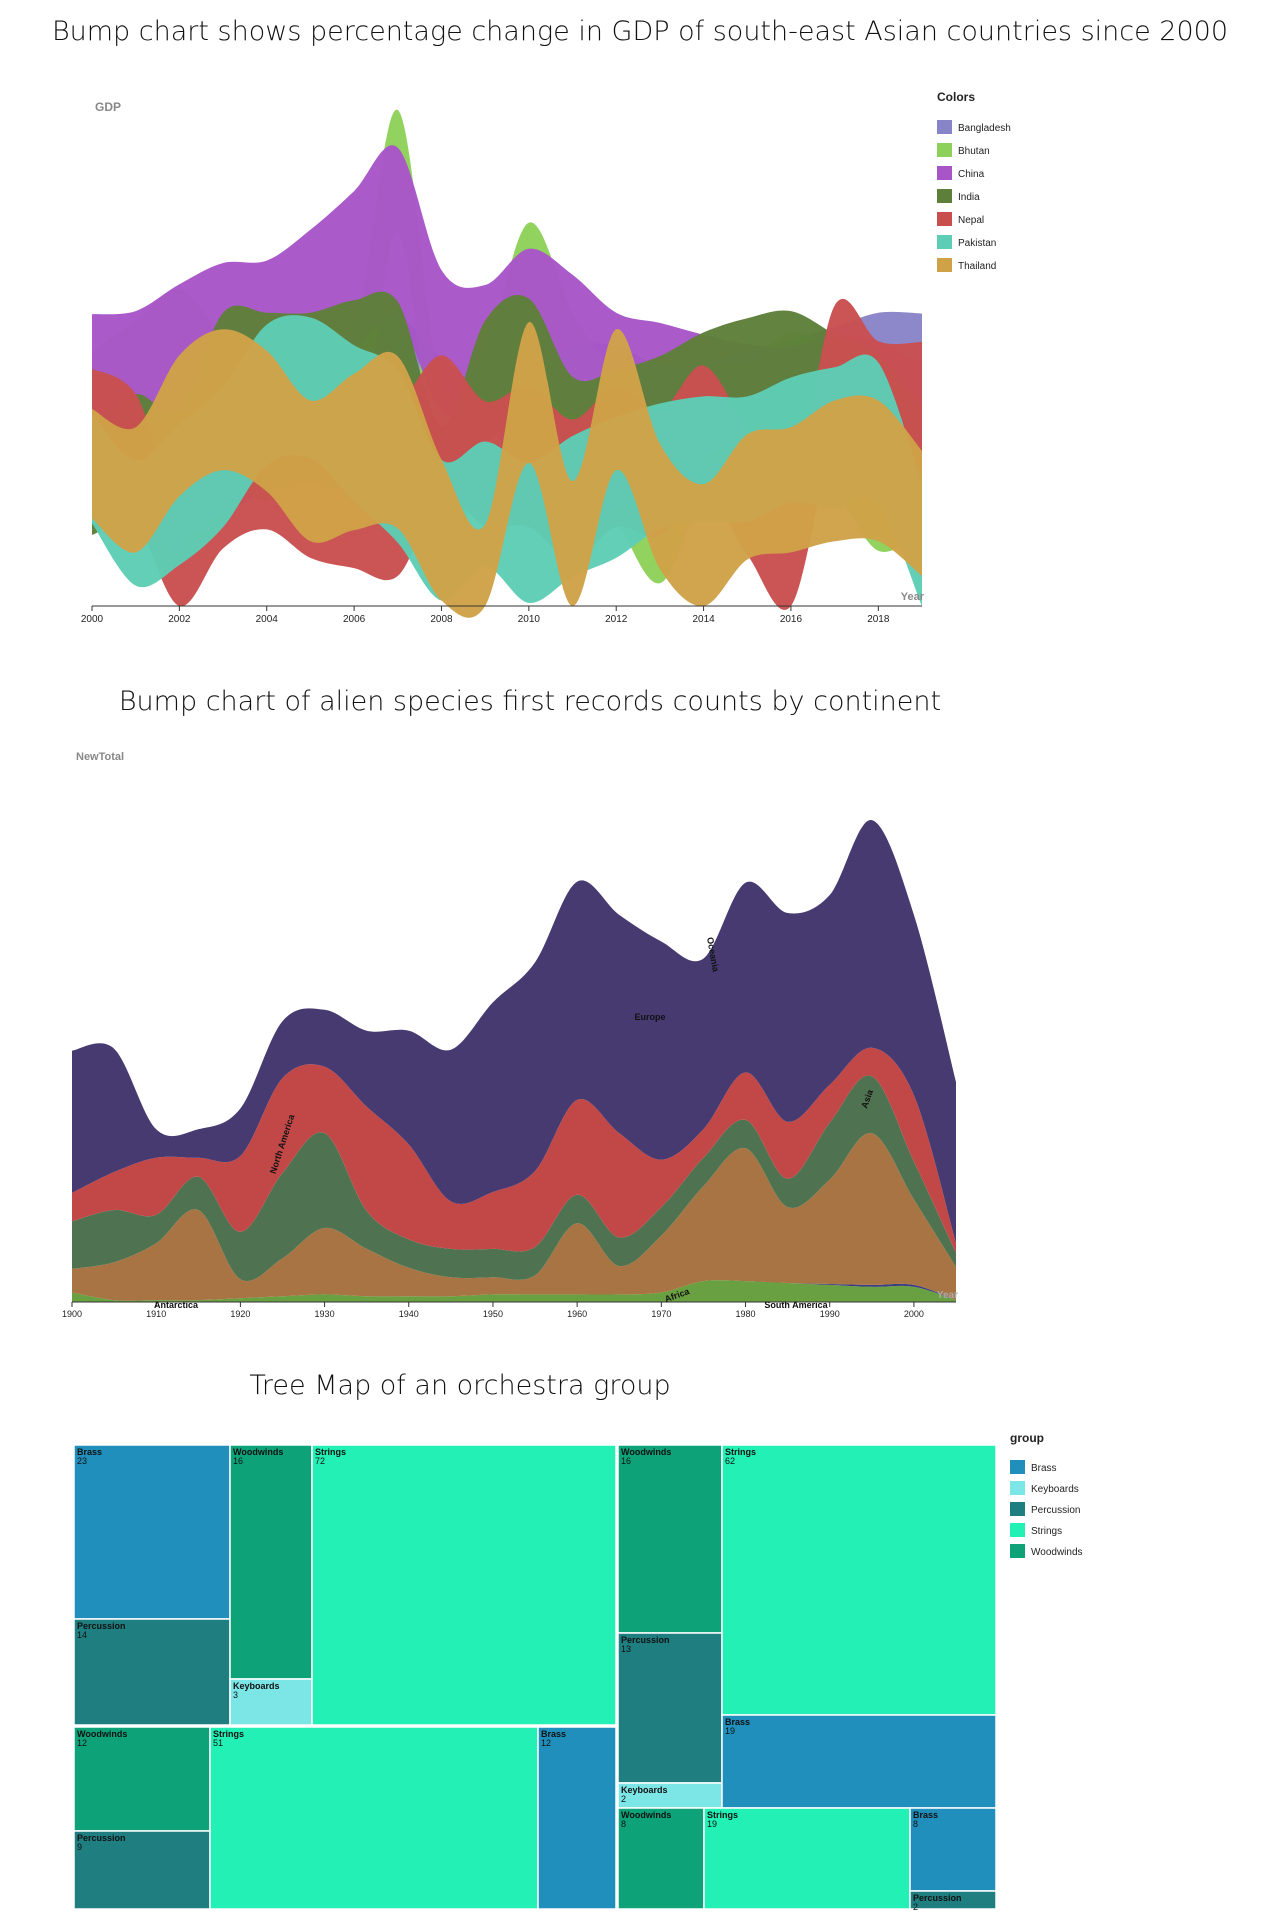 This screenshot has width=1280, height=1930. Describe the element at coordinates (956, 97) in the screenshot. I see `gdp-legend-title: Colors` at that location.